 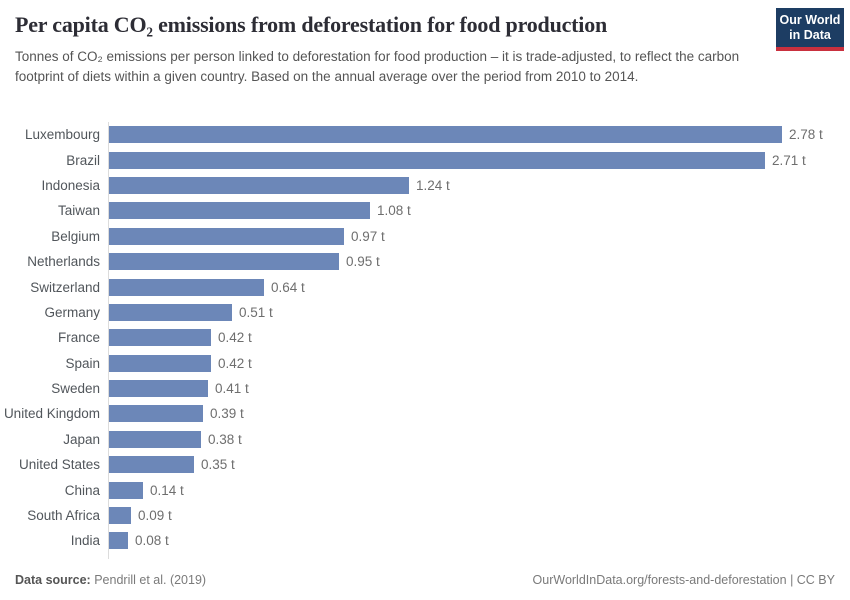 What do you see at coordinates (83, 160) in the screenshot?
I see `country-label: Brazil` at bounding box center [83, 160].